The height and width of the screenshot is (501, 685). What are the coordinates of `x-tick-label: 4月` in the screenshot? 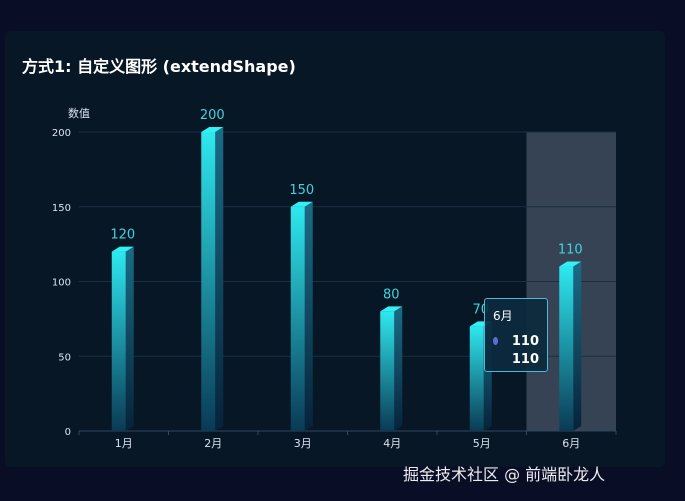 It's located at (392, 443).